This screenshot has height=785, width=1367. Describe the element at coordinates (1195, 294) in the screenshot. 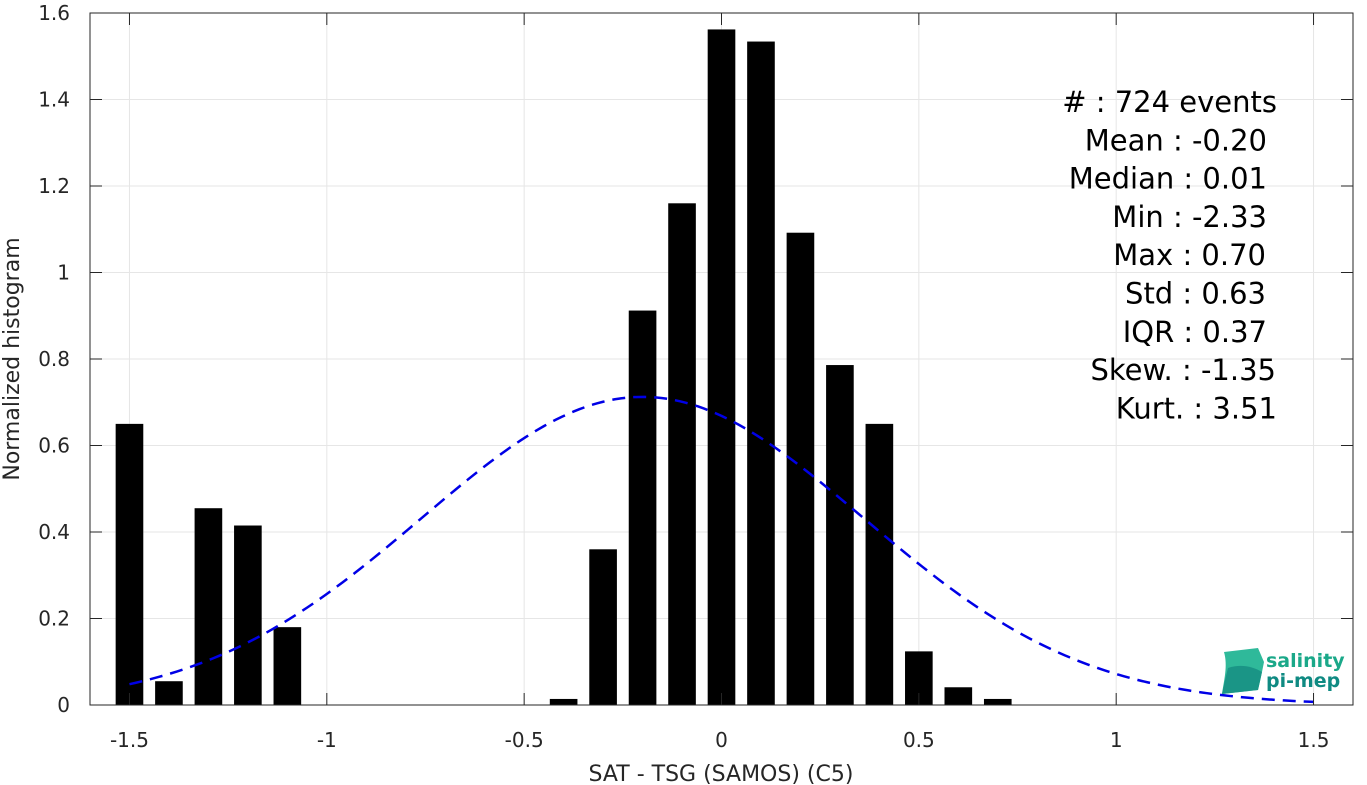

I see `stats-line: Std : 0.63` at that location.